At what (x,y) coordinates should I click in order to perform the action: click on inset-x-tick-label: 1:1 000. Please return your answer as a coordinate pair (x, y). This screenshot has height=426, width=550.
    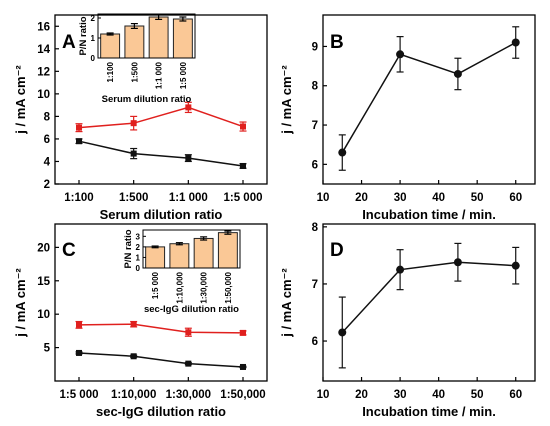
    Looking at the image, I should click on (159, 75).